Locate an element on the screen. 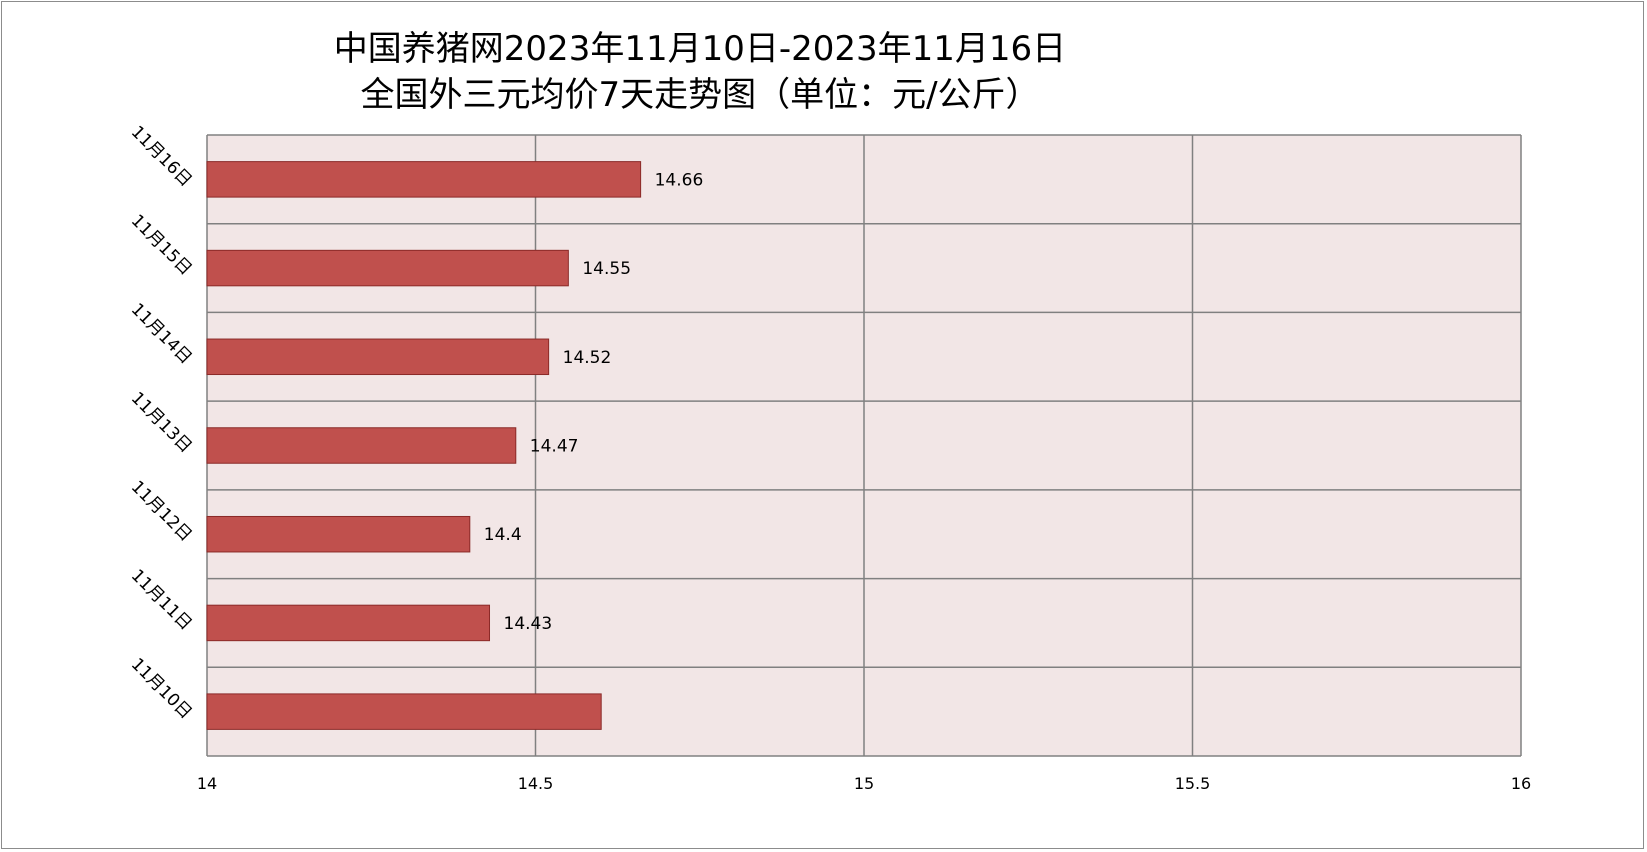  y-tick-label: 11月12日 is located at coordinates (161, 511).